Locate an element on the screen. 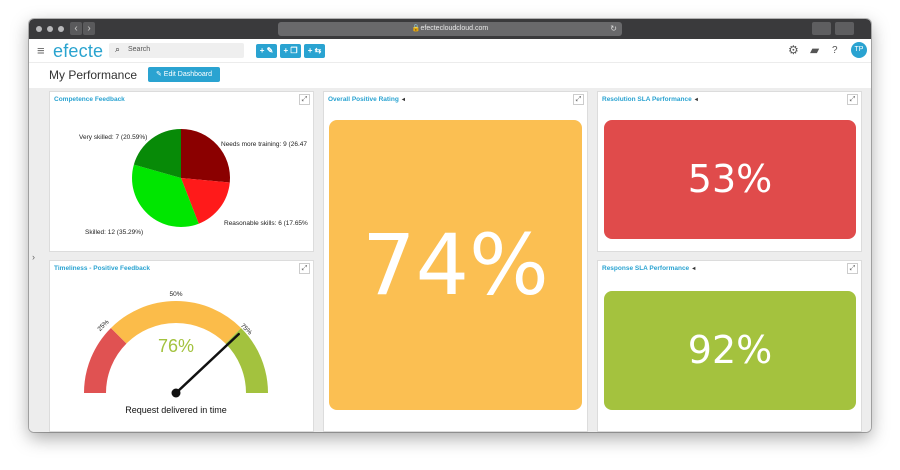  folder-icon: ▰ is located at coordinates (815, 50).